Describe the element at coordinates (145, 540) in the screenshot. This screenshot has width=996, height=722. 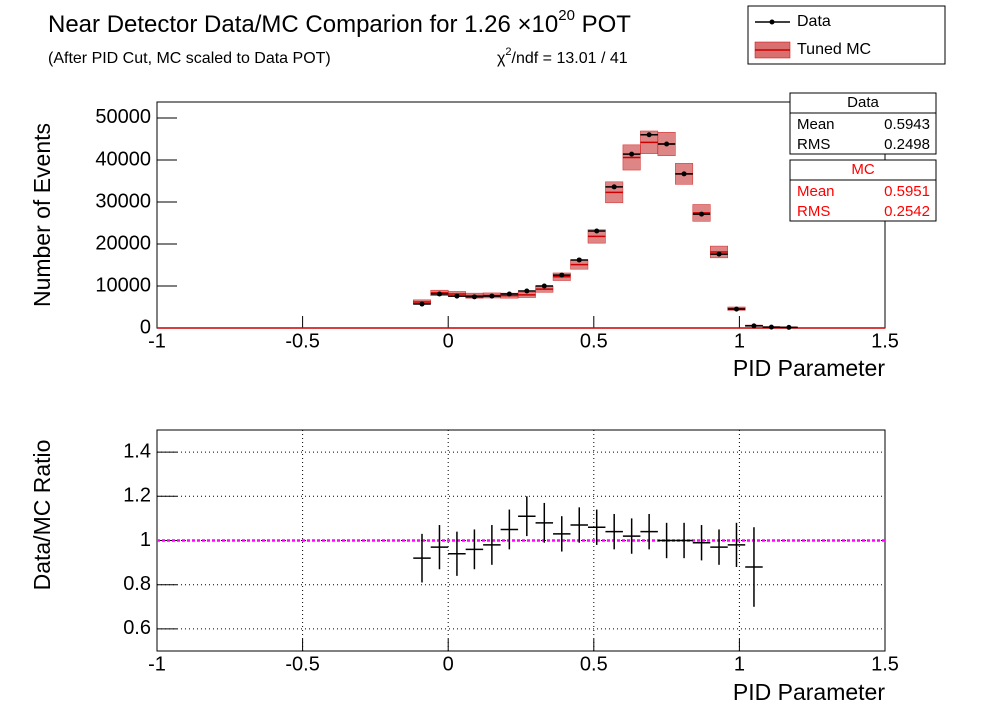
I see `y-tick-label: 1` at that location.